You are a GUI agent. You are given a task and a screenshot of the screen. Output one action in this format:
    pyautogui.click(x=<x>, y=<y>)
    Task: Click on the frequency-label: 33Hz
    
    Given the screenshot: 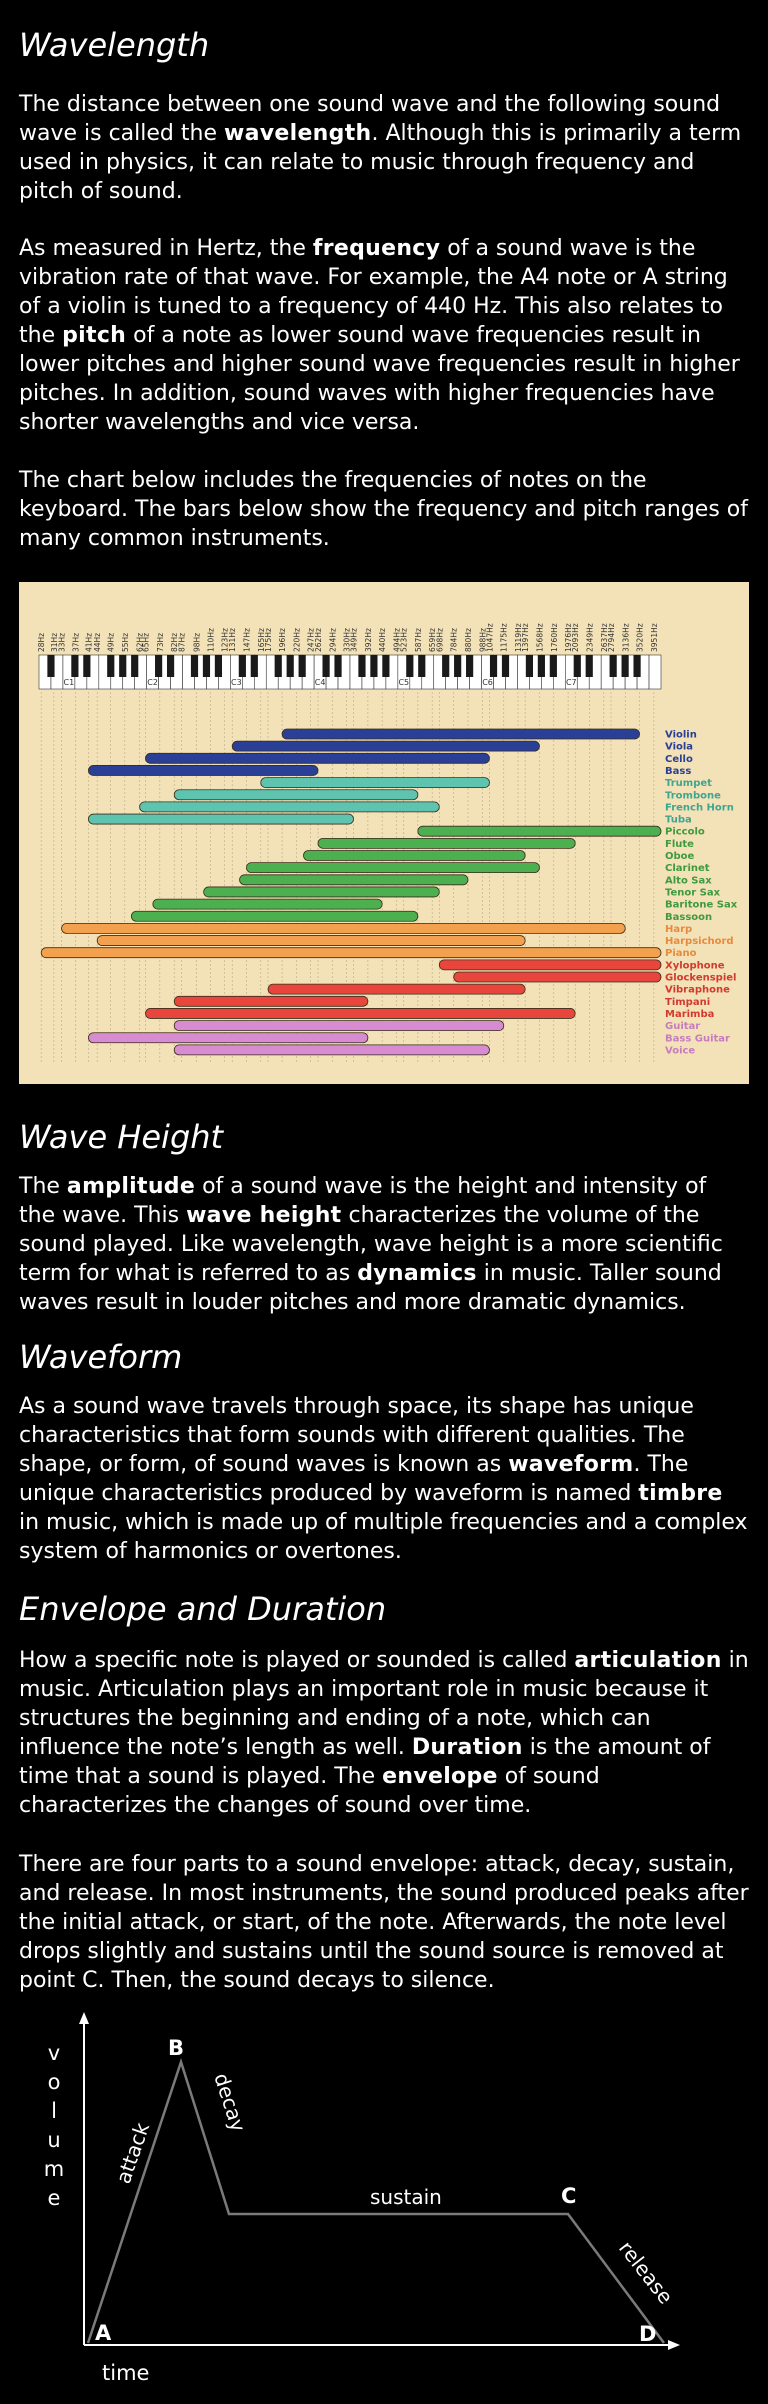 What is the action you would take?
    pyautogui.click(x=62, y=642)
    